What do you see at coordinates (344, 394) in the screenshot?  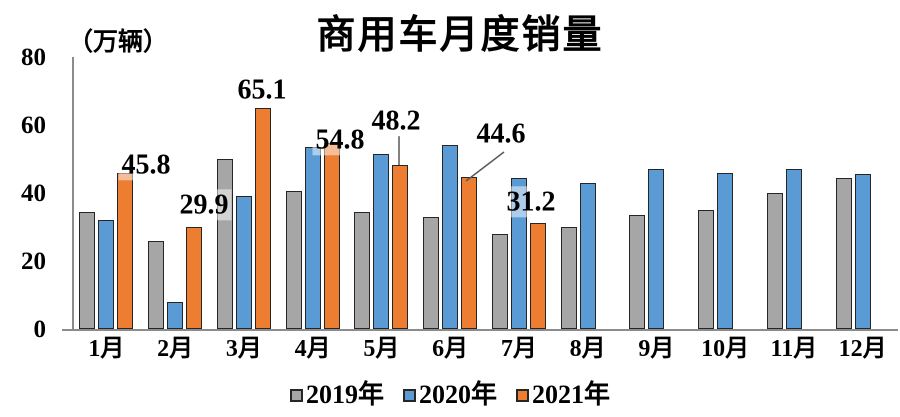 I see `legend-label: 2019年` at bounding box center [344, 394].